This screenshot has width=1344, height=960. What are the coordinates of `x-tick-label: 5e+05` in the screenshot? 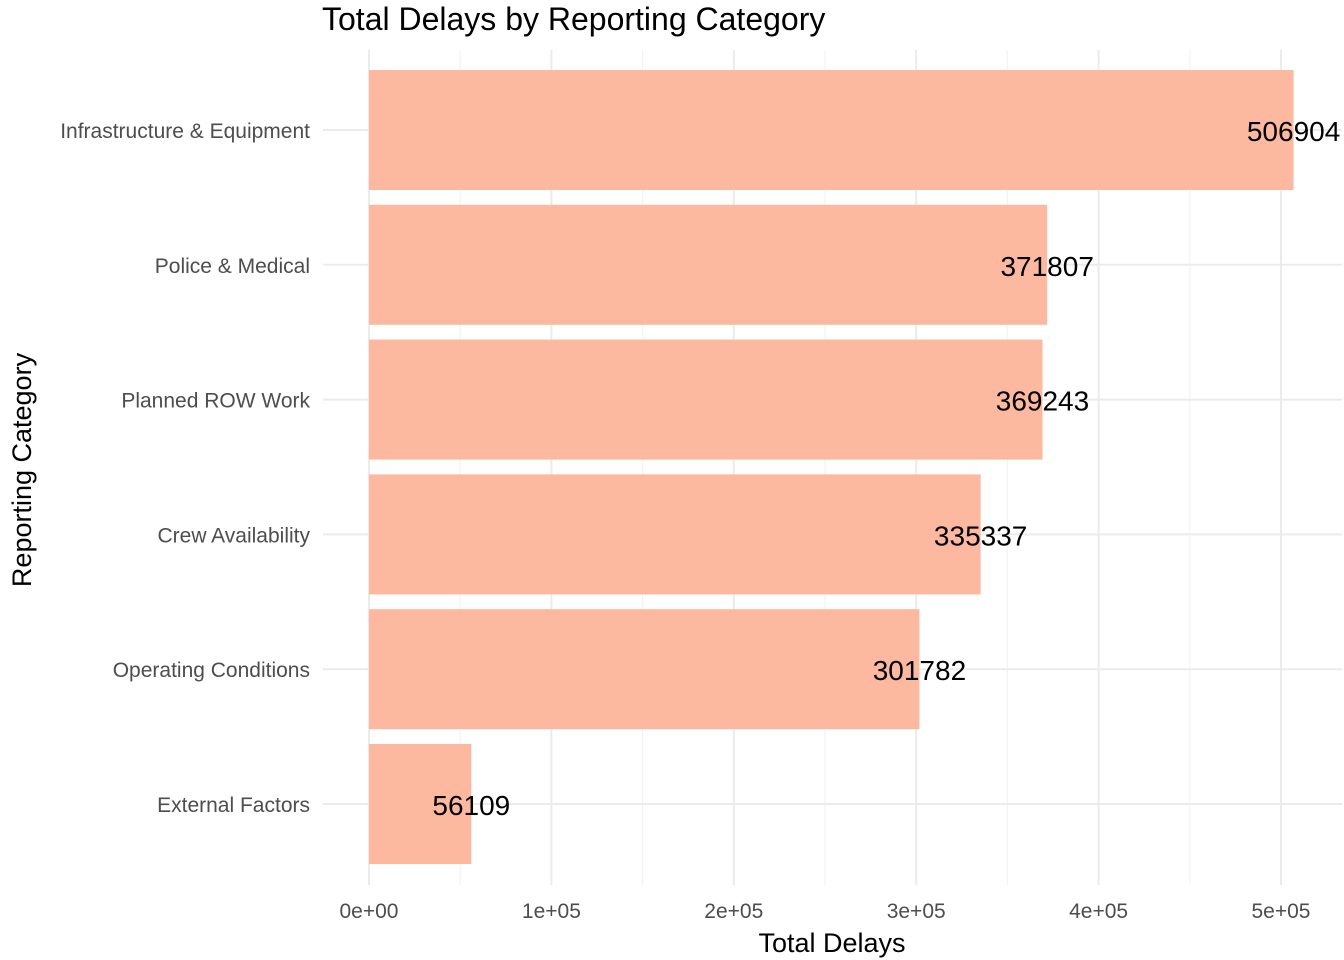 It's located at (1281, 911).